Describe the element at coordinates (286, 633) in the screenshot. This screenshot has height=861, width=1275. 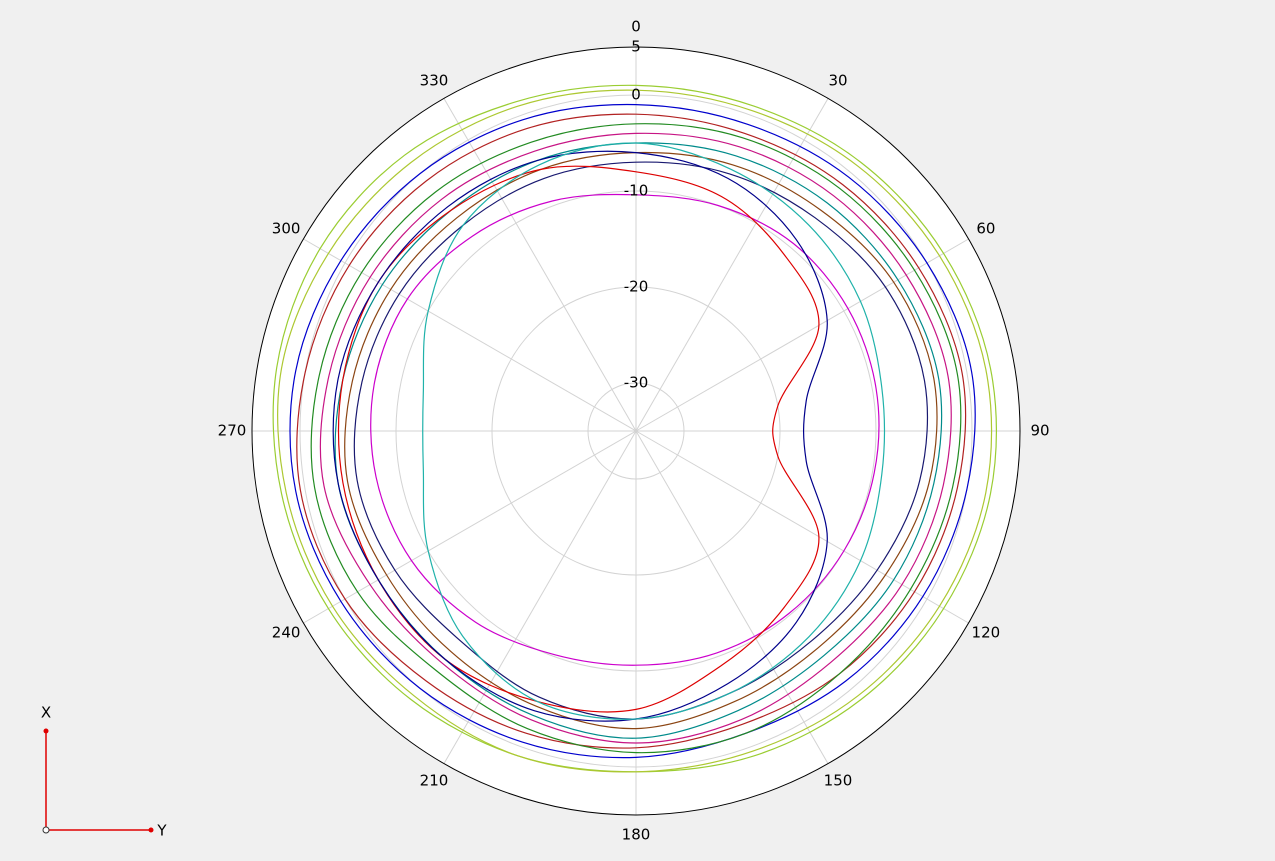
I see `angle-tick-label: 240` at that location.